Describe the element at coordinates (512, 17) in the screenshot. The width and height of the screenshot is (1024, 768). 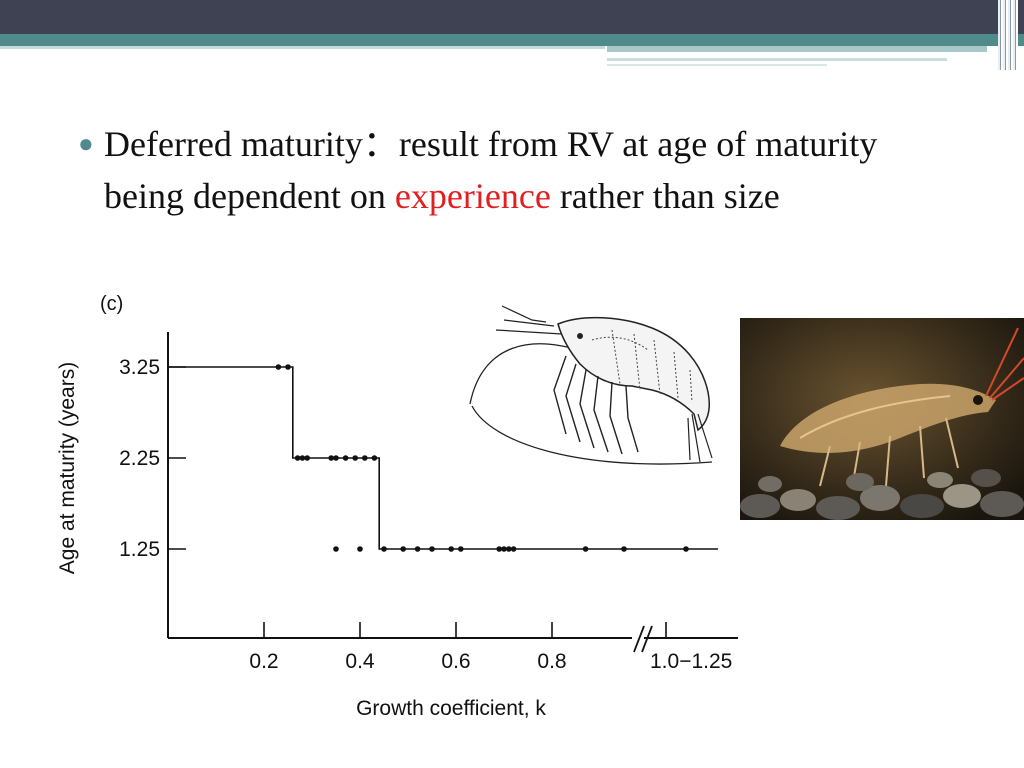
I see `header-dark-bar` at that location.